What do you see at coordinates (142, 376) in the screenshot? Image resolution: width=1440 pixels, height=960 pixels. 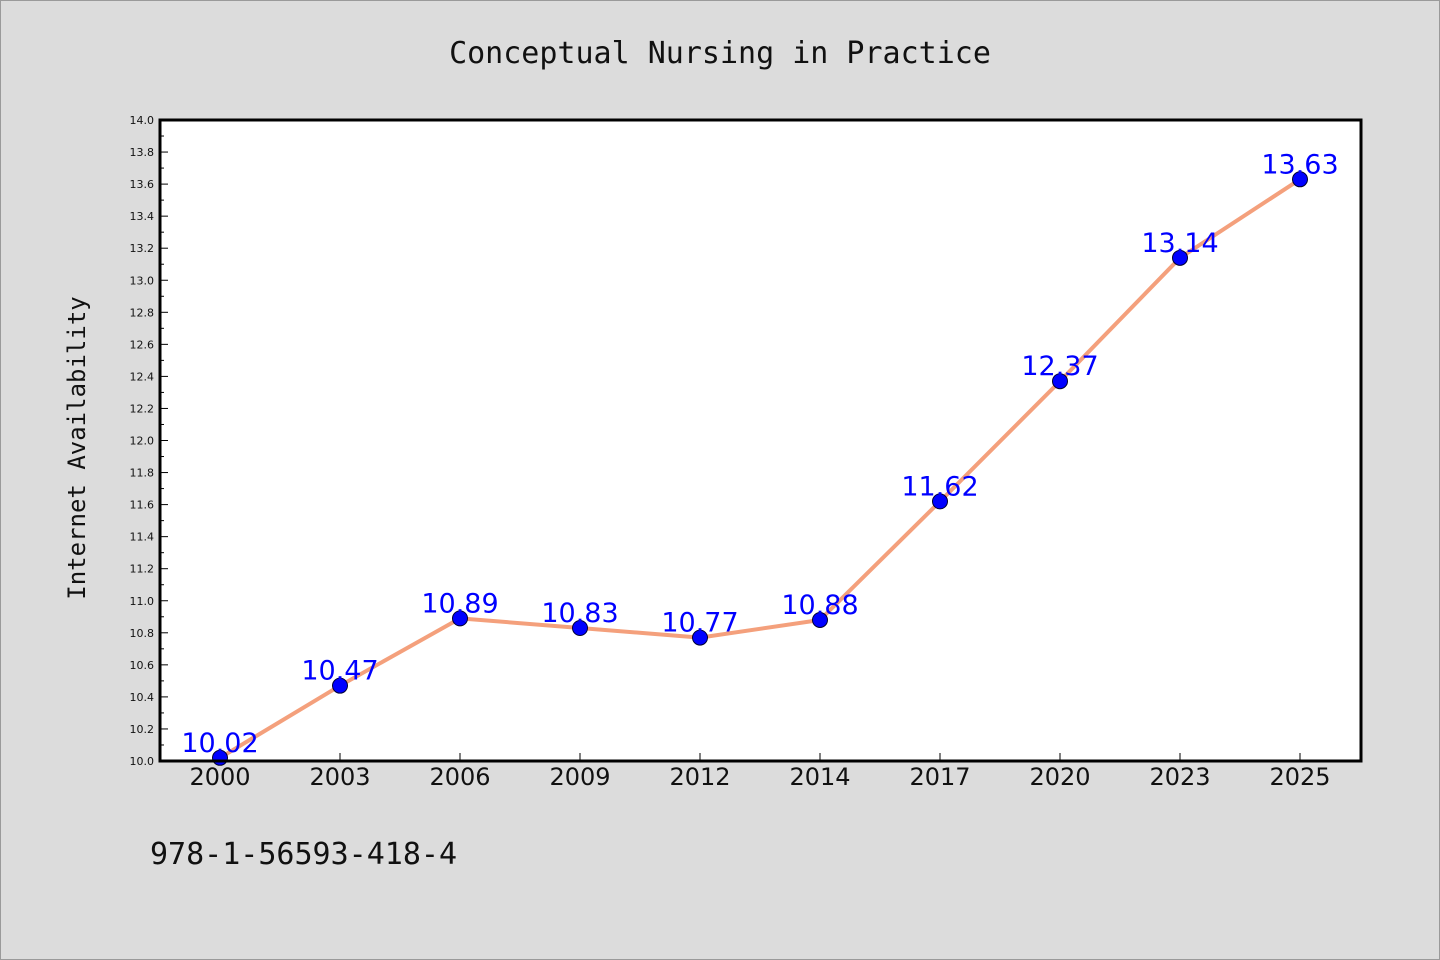 I see `y-tick-label: 12.4` at bounding box center [142, 376].